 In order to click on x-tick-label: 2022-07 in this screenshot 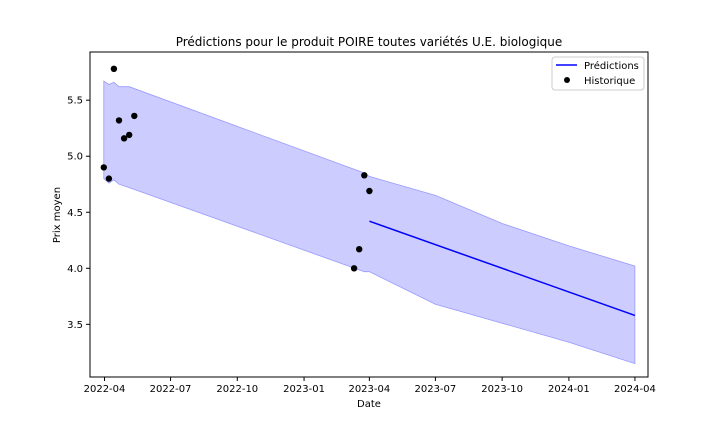, I will do `click(171, 389)`.